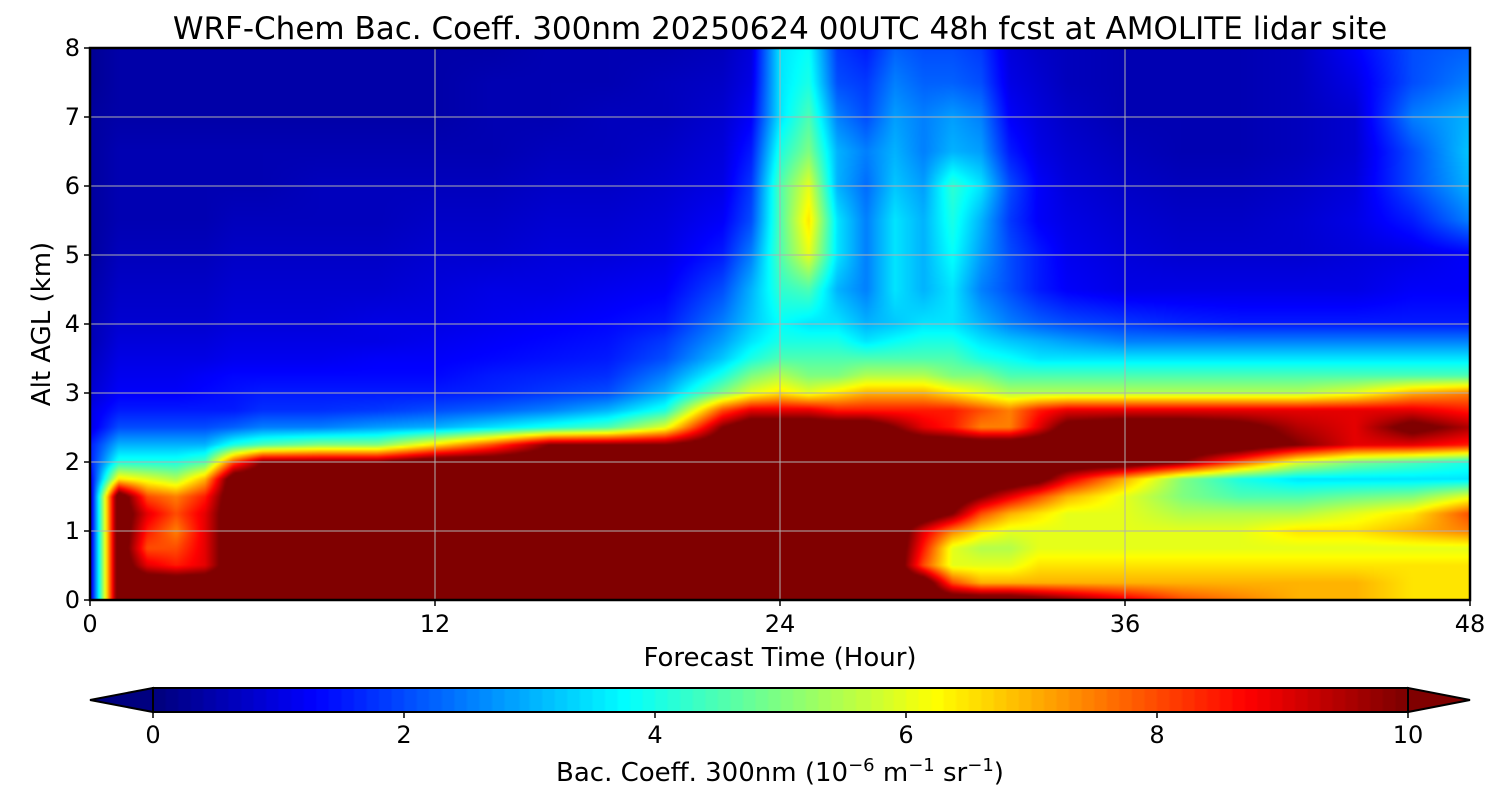 The height and width of the screenshot is (800, 1500). What do you see at coordinates (702, 773) in the screenshot?
I see `colorbar-label-text: Bac. Coeff. 300nm (10` at bounding box center [702, 773].